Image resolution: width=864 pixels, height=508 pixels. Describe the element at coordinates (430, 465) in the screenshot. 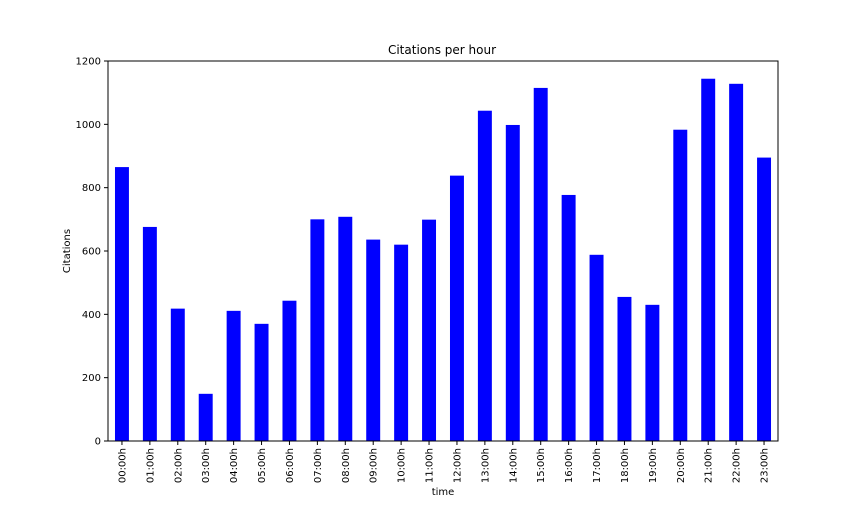

I see `x-tick-label: 11:00h` at that location.